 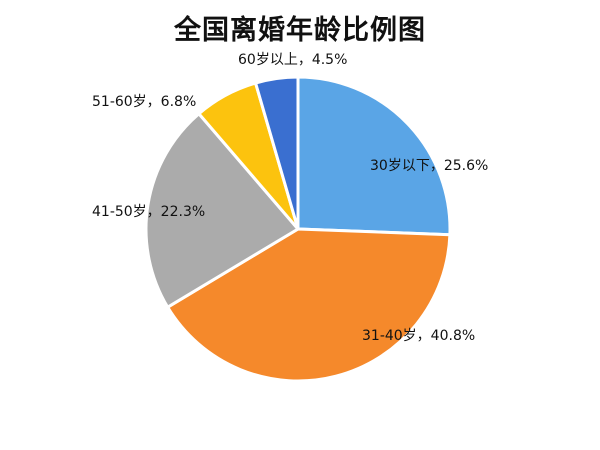 What do you see at coordinates (148, 212) in the screenshot?
I see `slice-label-3: 41-50岁，22.3%` at bounding box center [148, 212].